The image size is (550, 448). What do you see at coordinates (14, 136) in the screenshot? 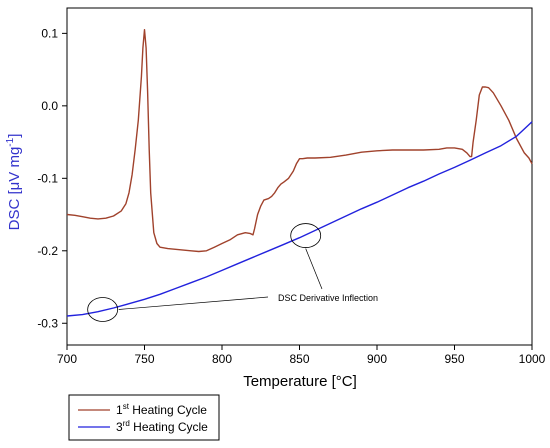
I see `y-axis-title-tail: ]` at bounding box center [14, 136].